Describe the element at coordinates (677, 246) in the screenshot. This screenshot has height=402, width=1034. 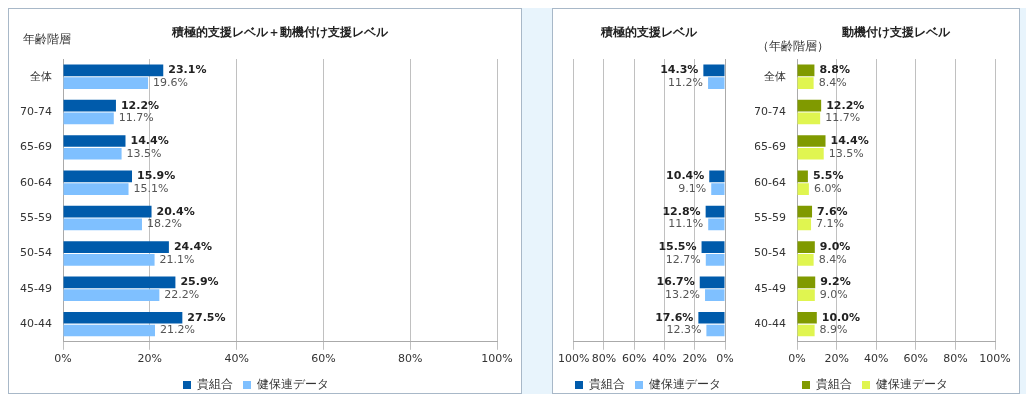
I see `data-label: 15.5%` at that location.